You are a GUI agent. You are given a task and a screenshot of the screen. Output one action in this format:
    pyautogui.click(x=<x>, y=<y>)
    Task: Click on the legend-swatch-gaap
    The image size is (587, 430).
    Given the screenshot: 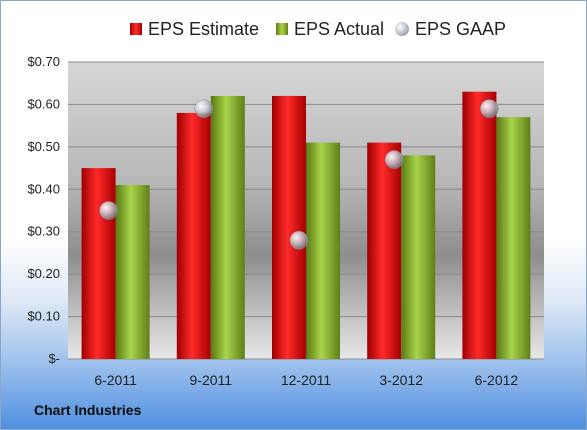 What is the action you would take?
    pyautogui.click(x=402, y=29)
    